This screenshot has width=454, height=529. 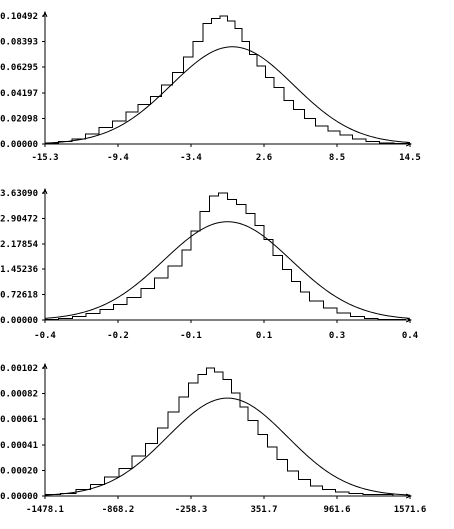 What do you see at coordinates (19, 471) in the screenshot?
I see `y-tick-label: 0.00020` at bounding box center [19, 471].